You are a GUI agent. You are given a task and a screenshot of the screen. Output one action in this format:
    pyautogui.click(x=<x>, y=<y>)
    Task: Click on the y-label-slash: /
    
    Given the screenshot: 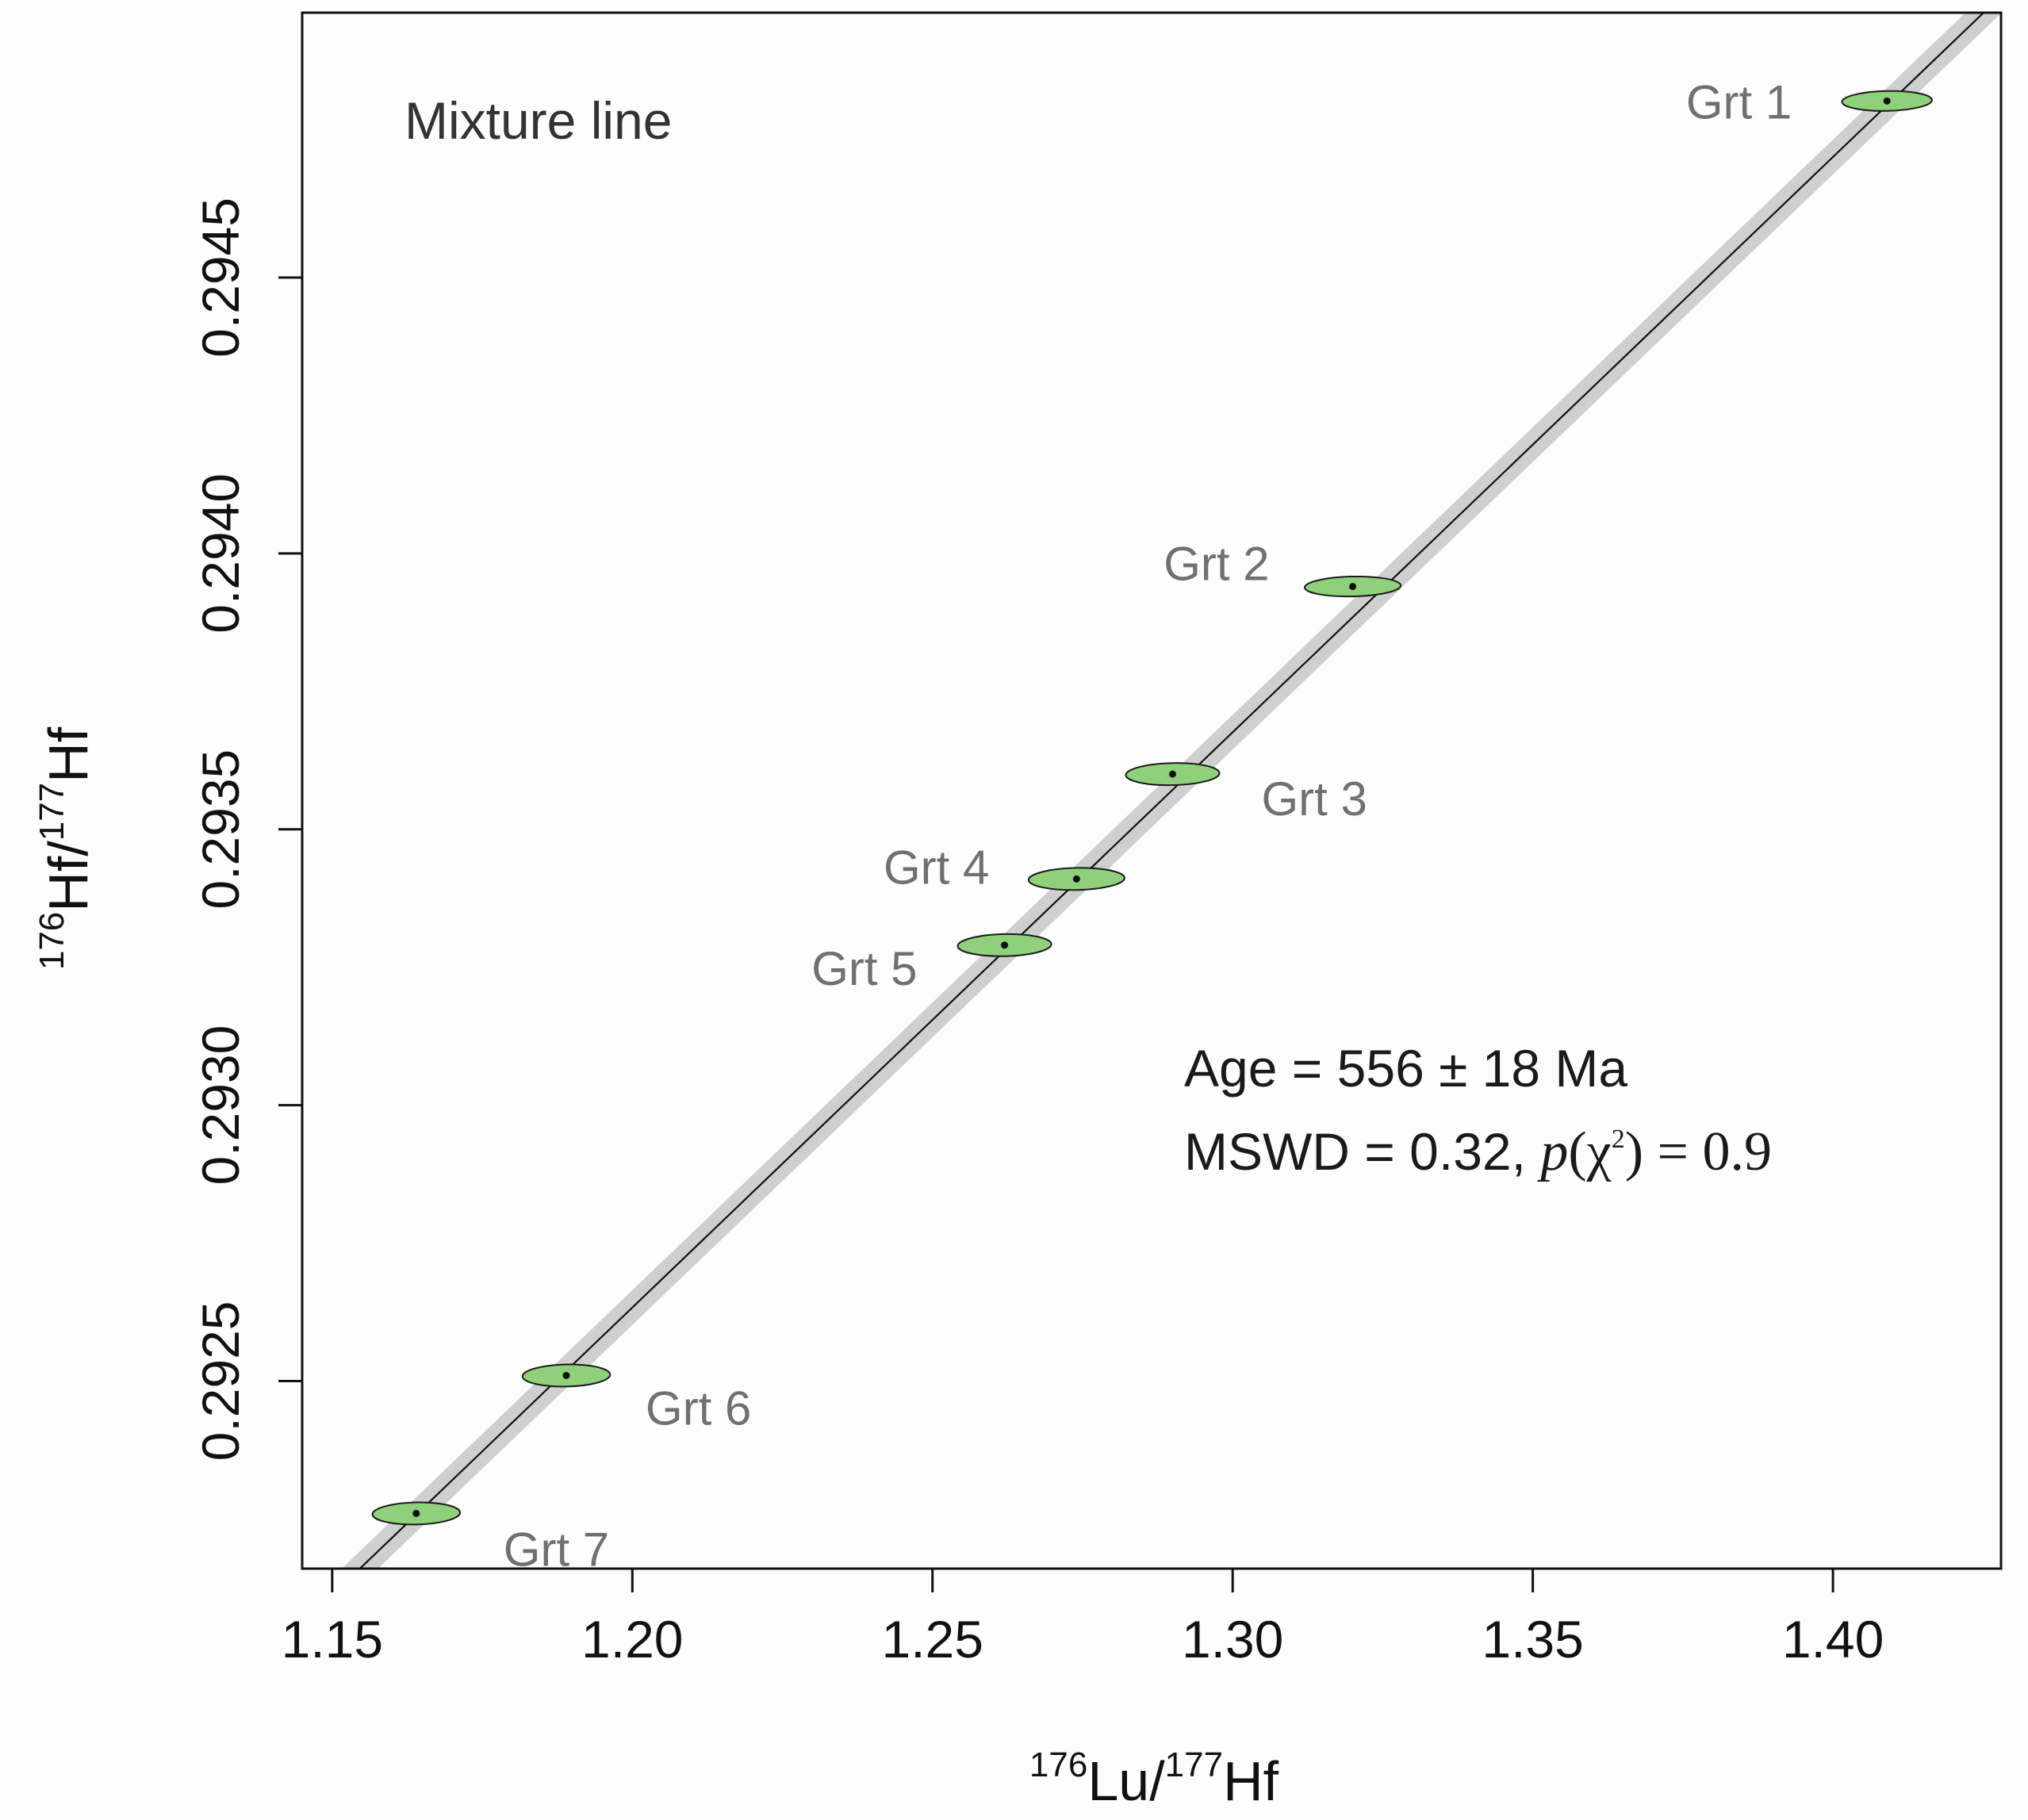 What is the action you would take?
    pyautogui.click(x=68, y=848)
    